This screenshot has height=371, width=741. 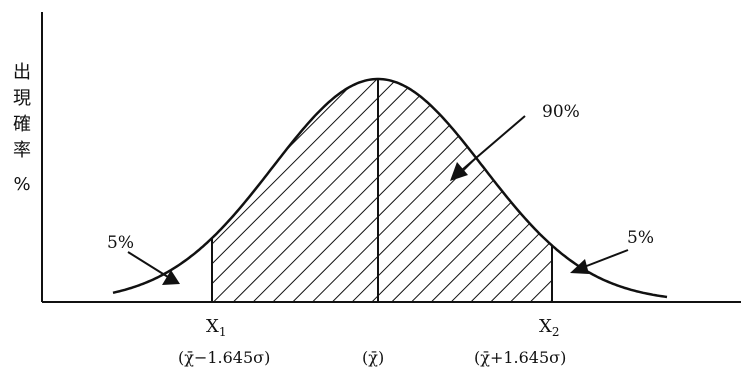 I want to click on x1-label: X1, so click(x=216, y=327).